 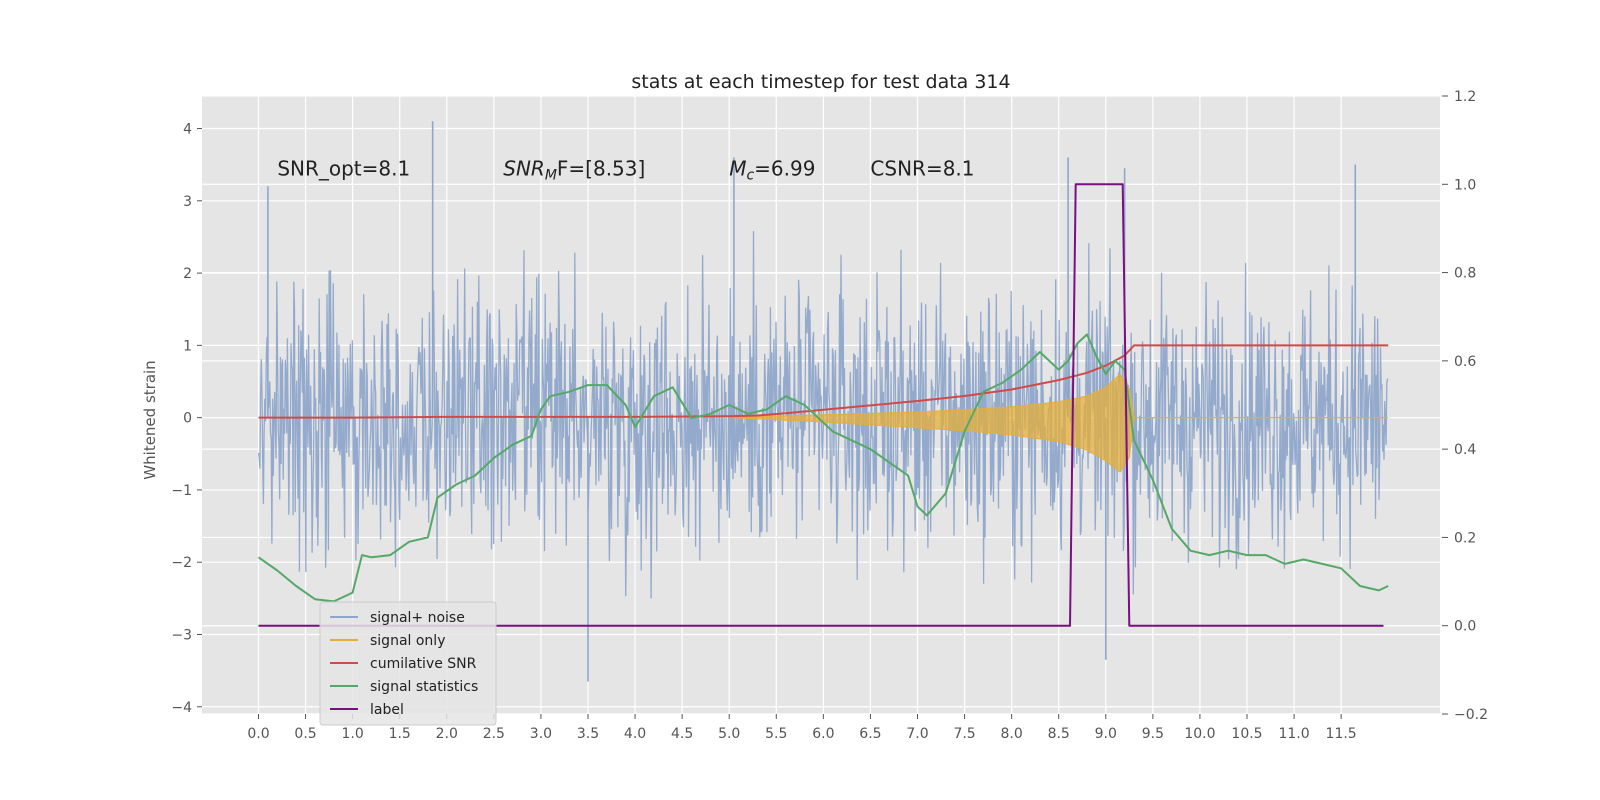 I want to click on legend-label: signal statistics, so click(x=424, y=687).